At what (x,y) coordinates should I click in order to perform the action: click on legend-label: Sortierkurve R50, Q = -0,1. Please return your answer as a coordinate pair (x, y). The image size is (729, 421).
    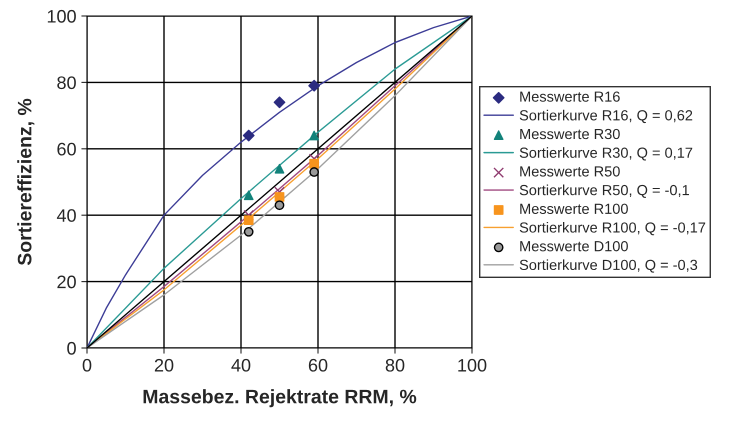
    Looking at the image, I should click on (604, 191).